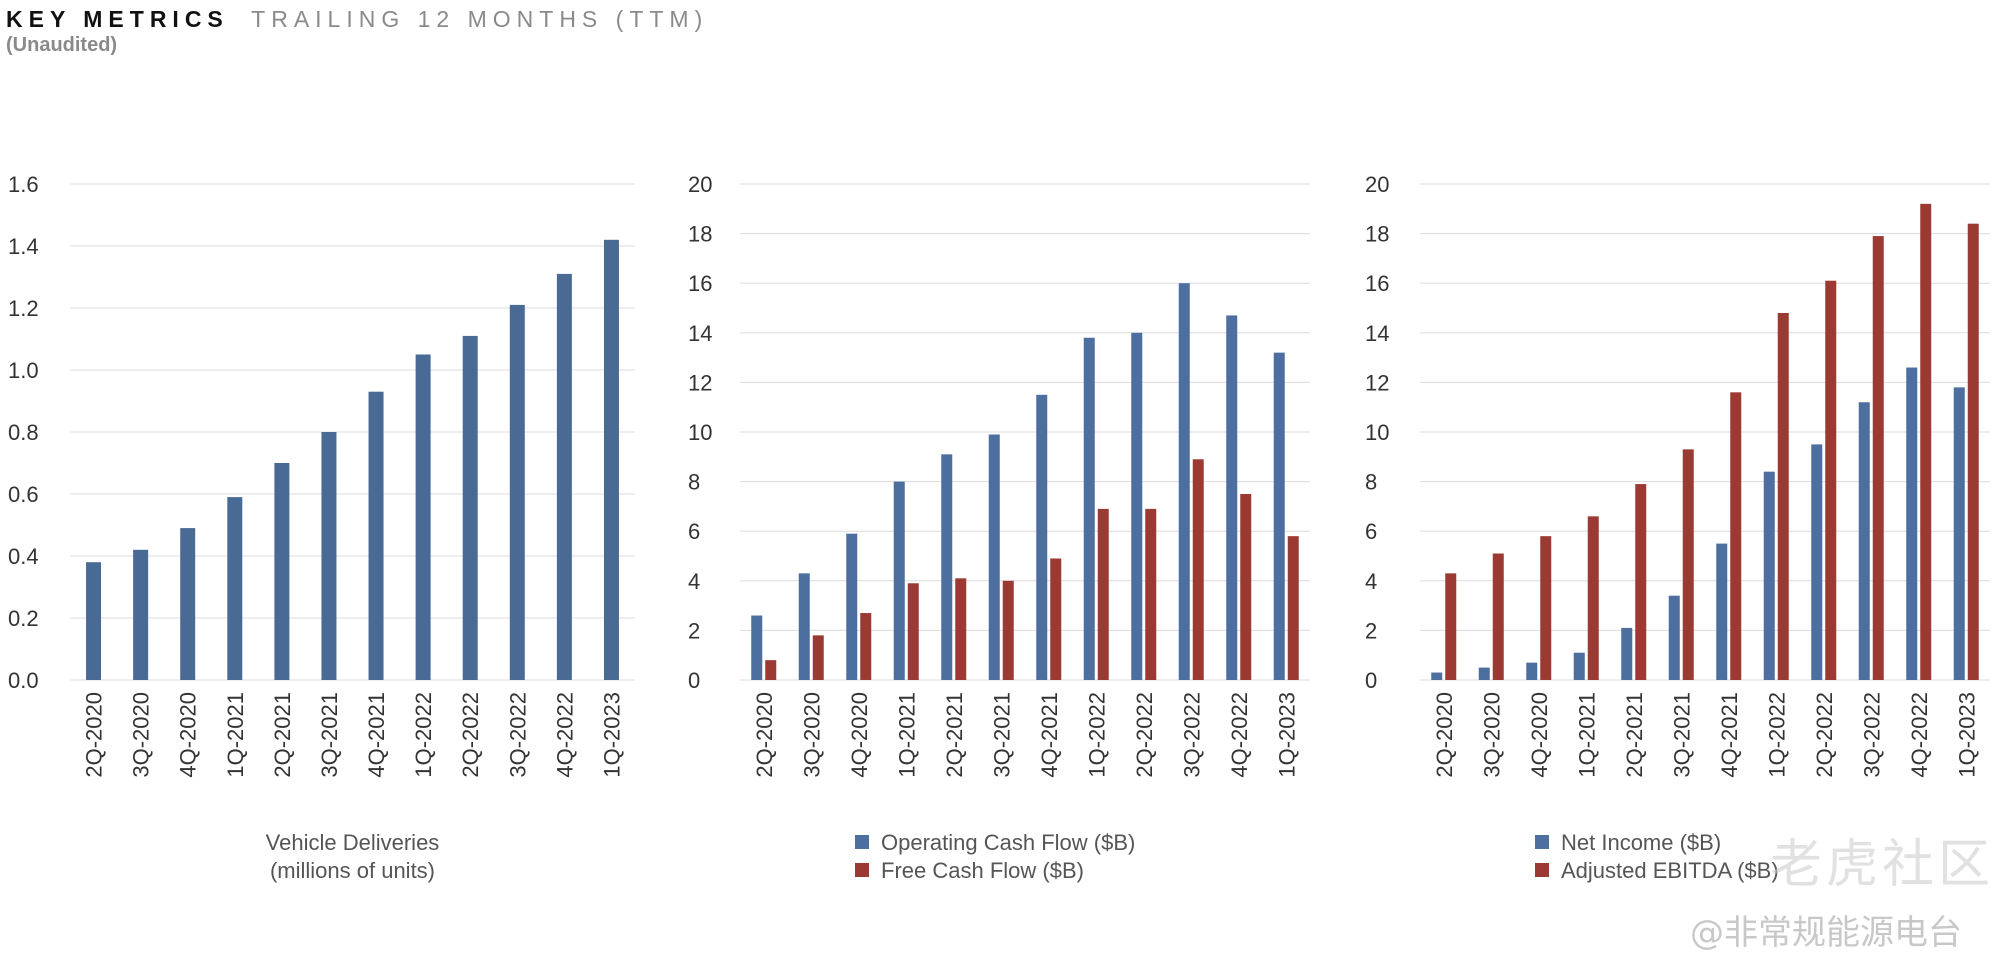  I want to click on bar-2-1Q-2023, so click(1293, 608).